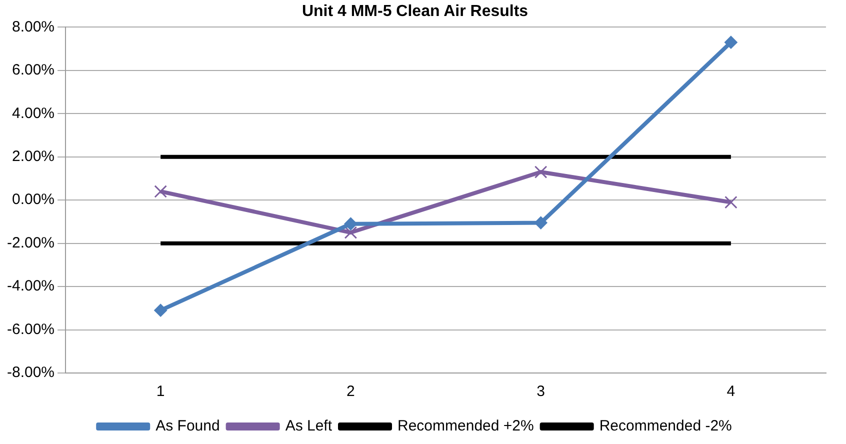 Image resolution: width=846 pixels, height=444 pixels. What do you see at coordinates (188, 426) in the screenshot?
I see `legend-label: As Found` at bounding box center [188, 426].